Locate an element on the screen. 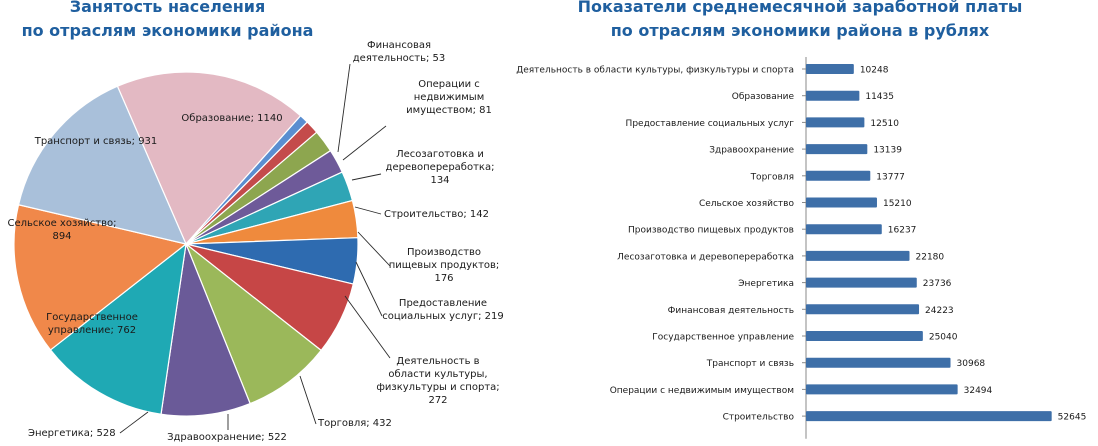 This screenshot has height=446, width=1098. pie-label-line: Транспорт и связь; 931 is located at coordinates (96, 141).